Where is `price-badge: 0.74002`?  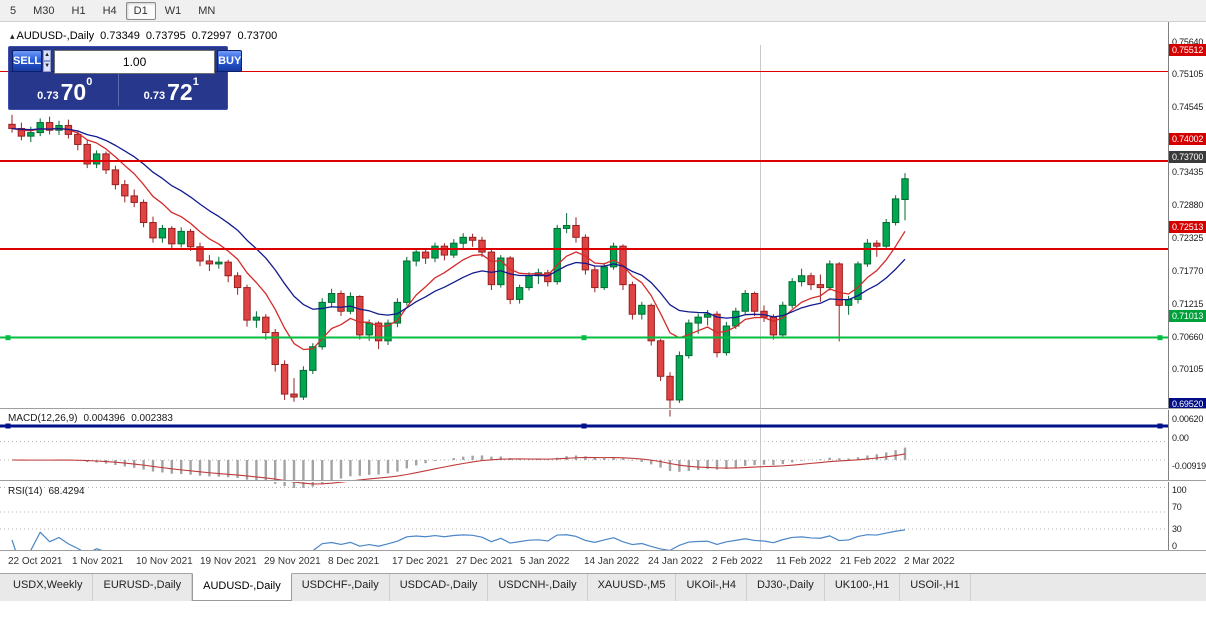 price-badge: 0.74002 is located at coordinates (1187, 138).